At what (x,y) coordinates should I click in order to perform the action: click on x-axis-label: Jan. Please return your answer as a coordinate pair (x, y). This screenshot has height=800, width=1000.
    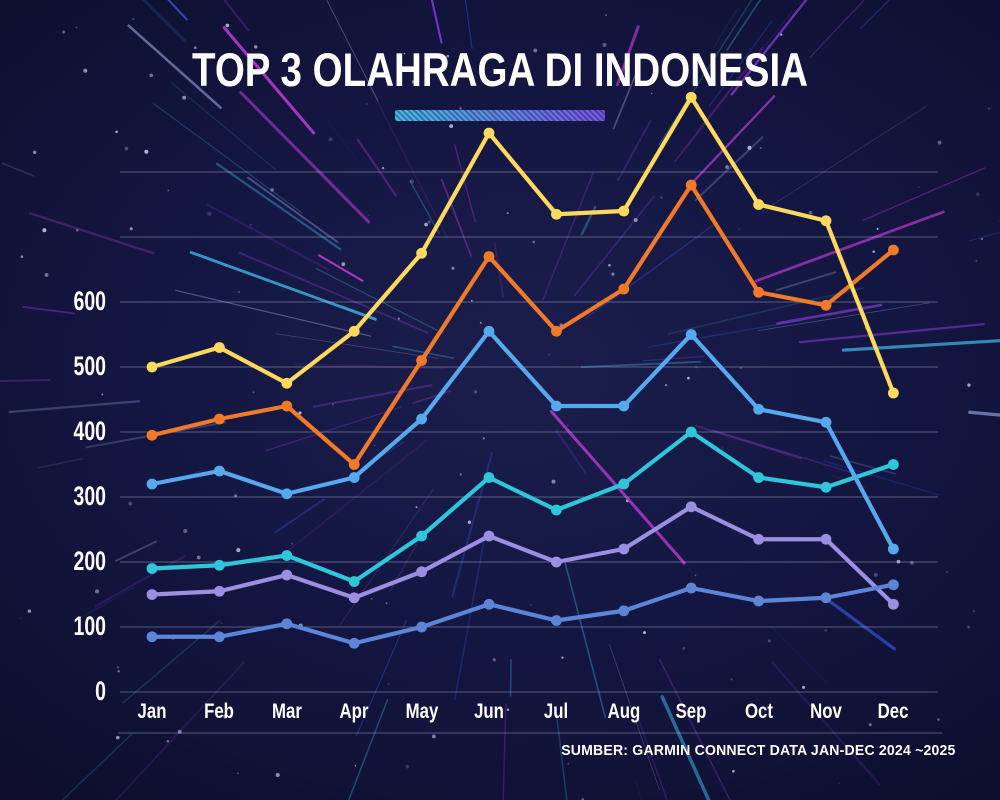
    Looking at the image, I should click on (152, 711).